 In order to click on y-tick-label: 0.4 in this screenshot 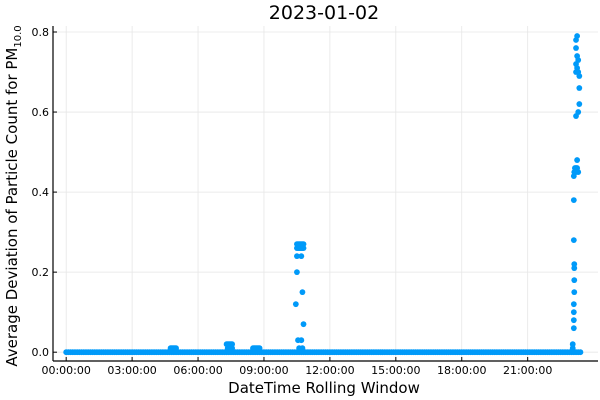, I will do `click(41, 192)`.